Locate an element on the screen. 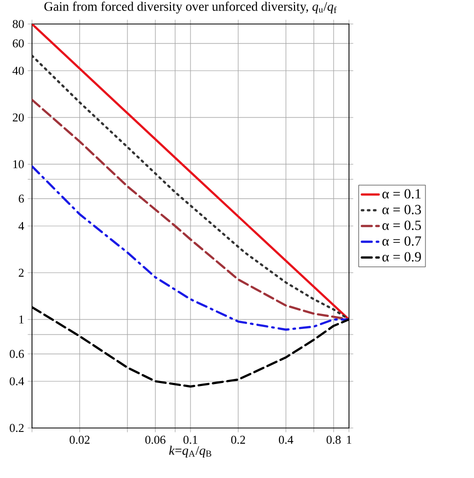 The width and height of the screenshot is (474, 478). x-tick-label: 0.4 is located at coordinates (286, 440).